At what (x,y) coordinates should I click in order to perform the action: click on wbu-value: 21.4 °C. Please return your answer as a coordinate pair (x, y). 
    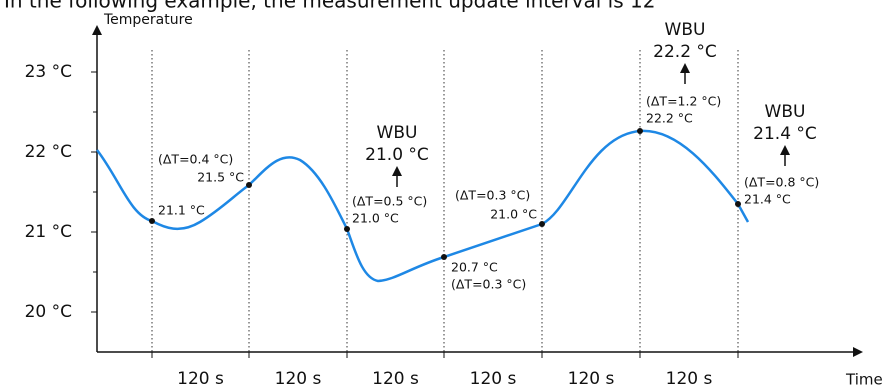
    Looking at the image, I should click on (785, 134).